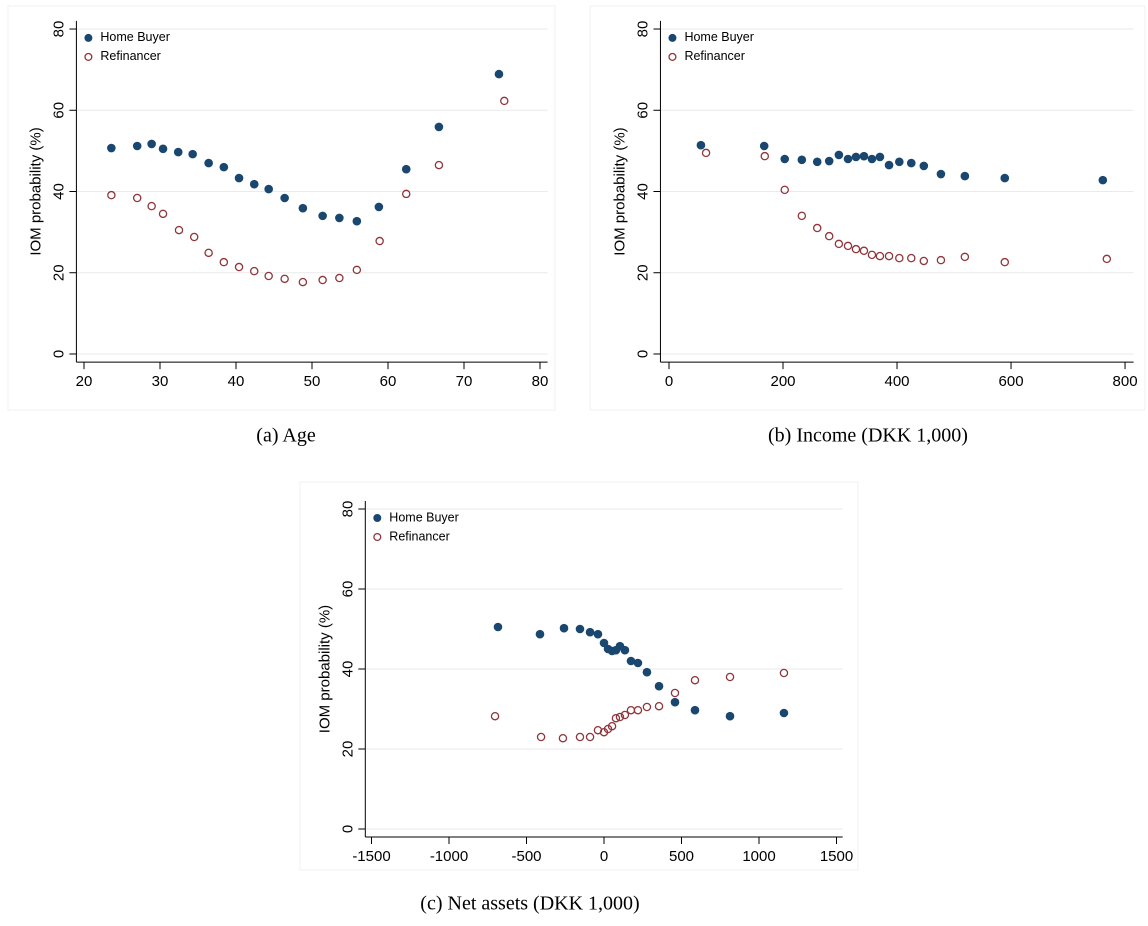 The width and height of the screenshot is (1148, 926). Describe the element at coordinates (714, 56) in the screenshot. I see `legend-label: Refinancer` at that location.